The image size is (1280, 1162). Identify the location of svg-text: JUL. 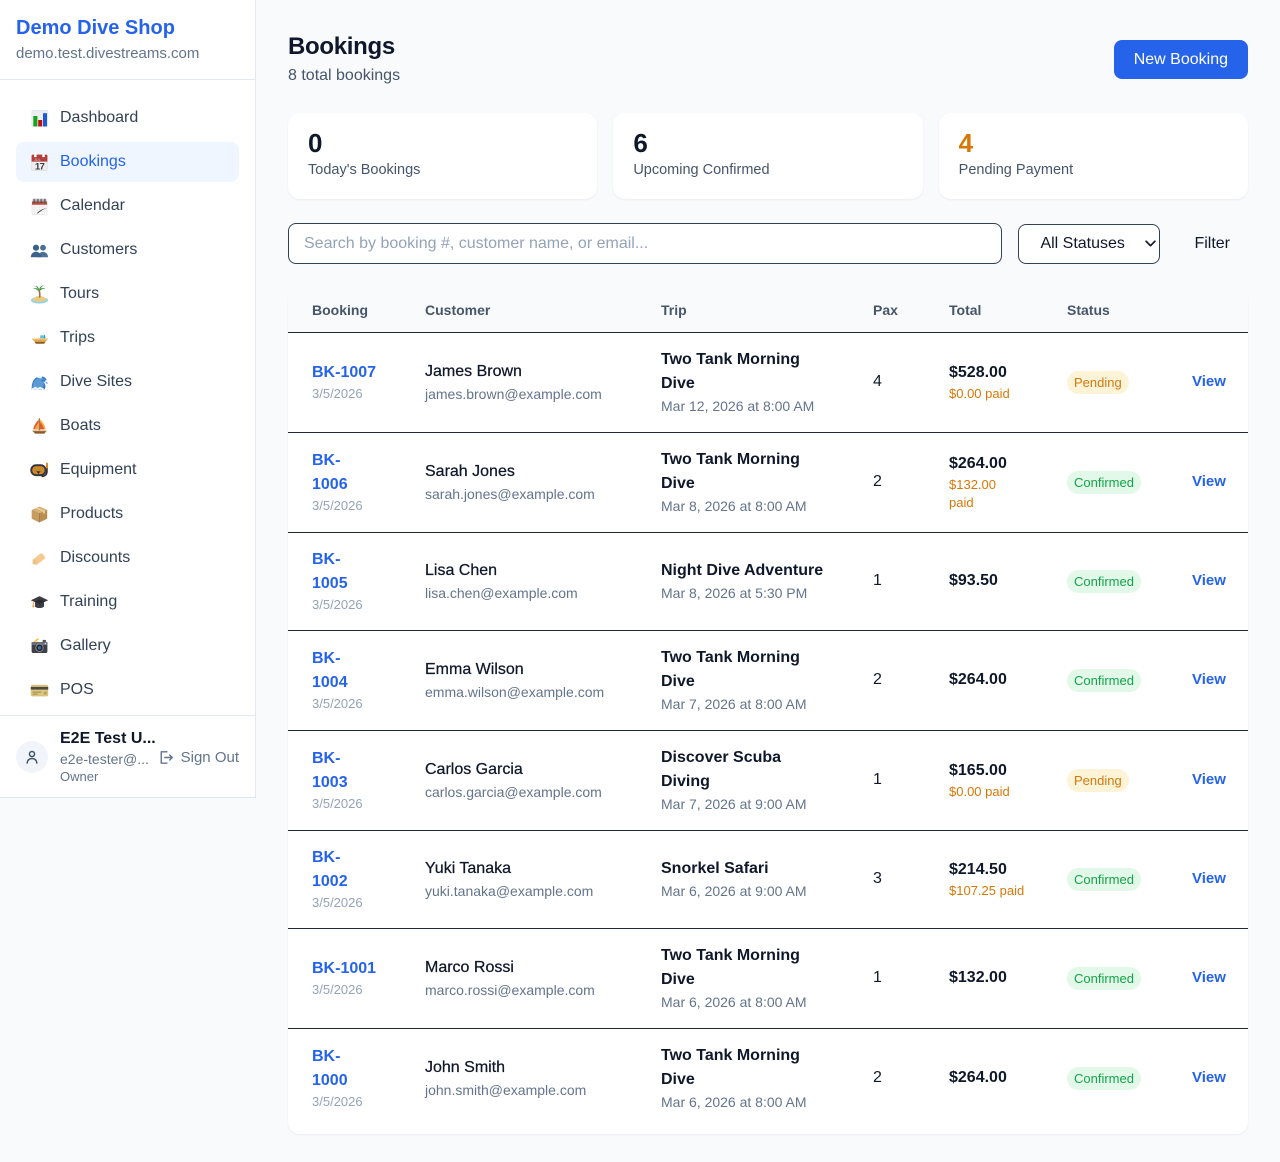
(38, 159).